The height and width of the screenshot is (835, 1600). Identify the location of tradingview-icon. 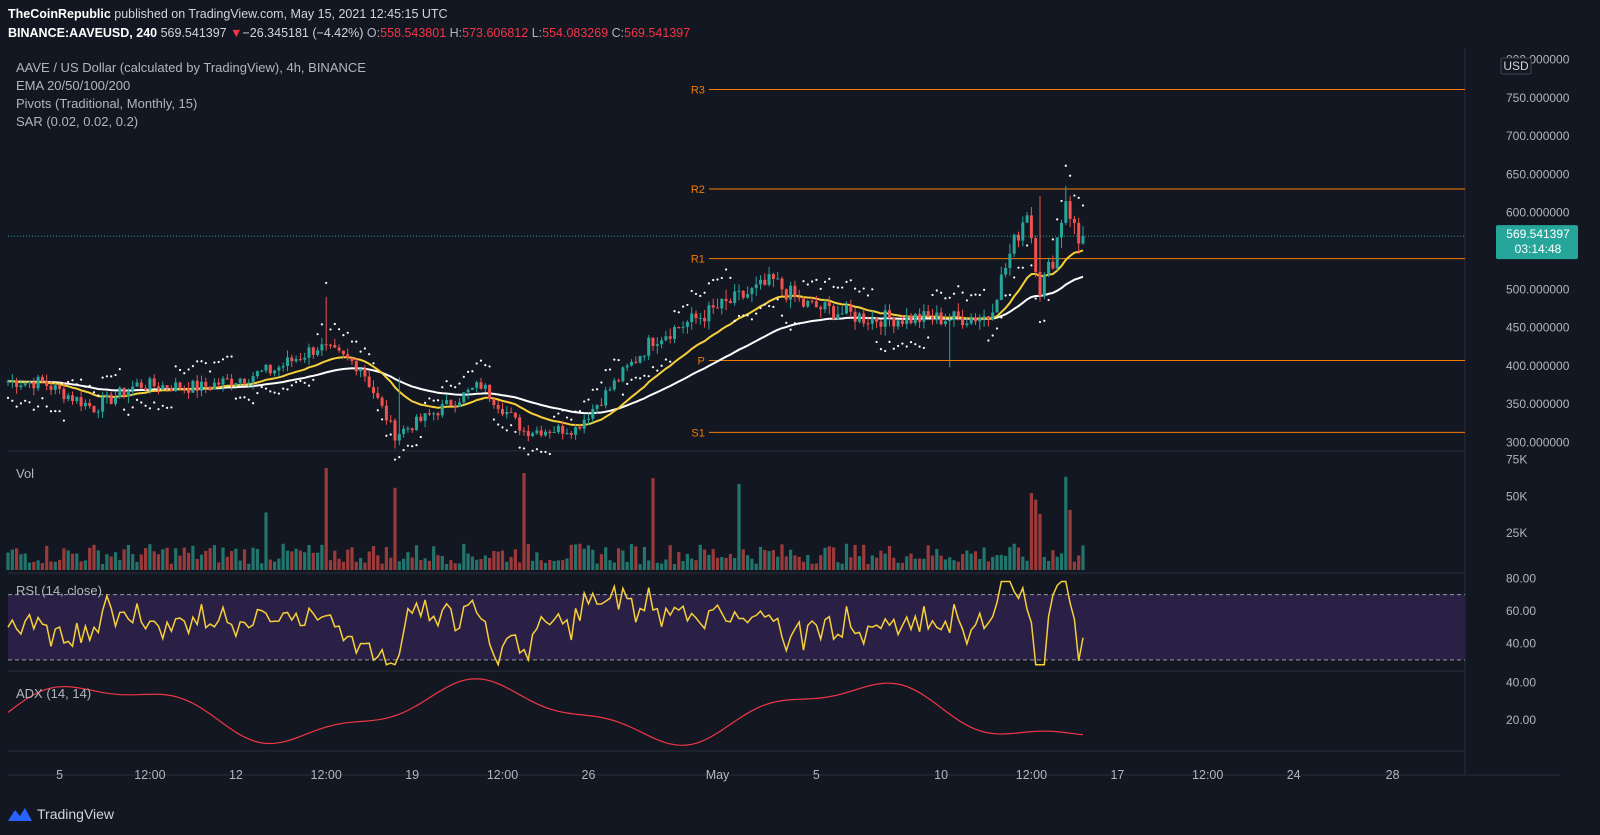
(20, 814).